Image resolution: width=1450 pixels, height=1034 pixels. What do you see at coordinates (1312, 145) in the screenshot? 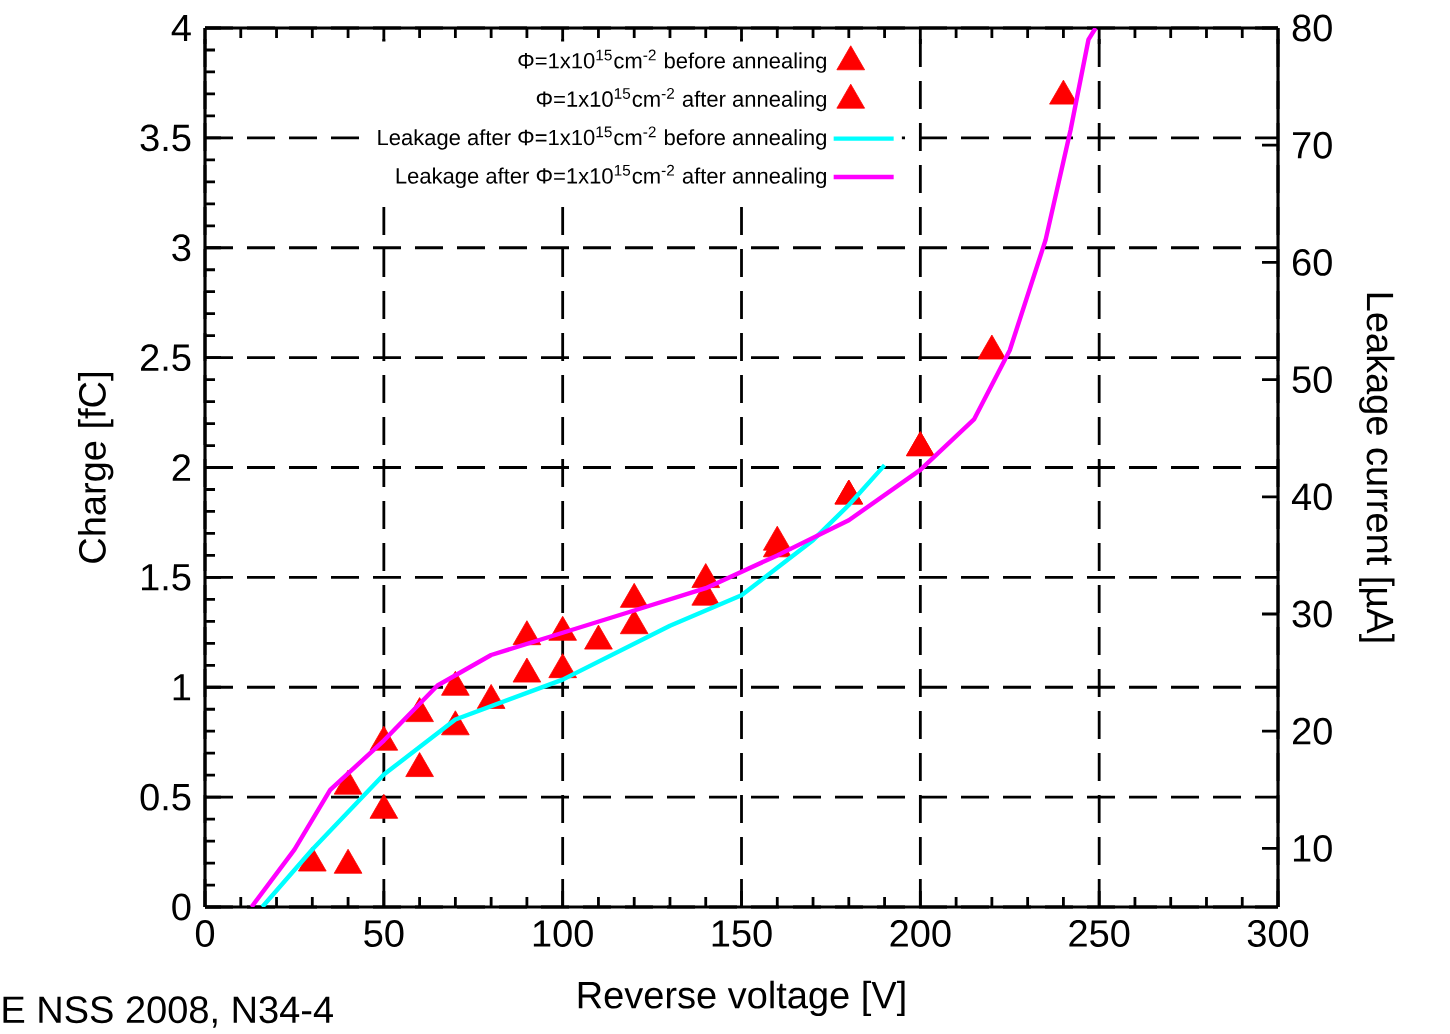
I see `y2-tick-label: 70` at bounding box center [1312, 145].